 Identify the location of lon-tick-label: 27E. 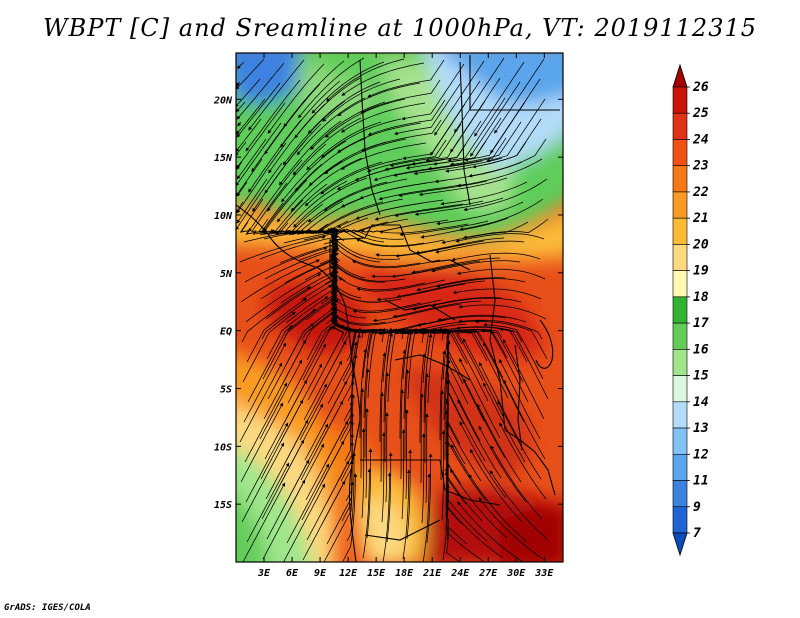
(488, 573).